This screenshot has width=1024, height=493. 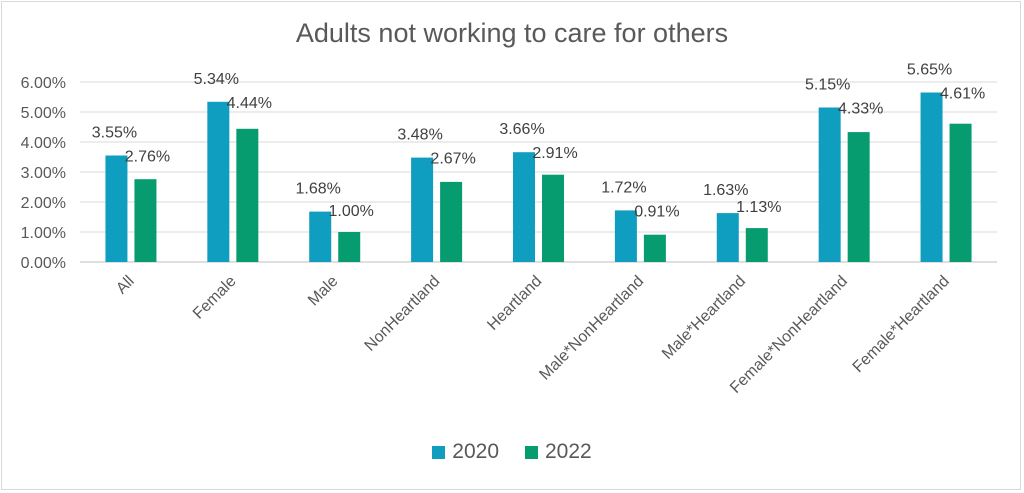 What do you see at coordinates (439, 452) in the screenshot?
I see `legend-swatch-2020` at bounding box center [439, 452].